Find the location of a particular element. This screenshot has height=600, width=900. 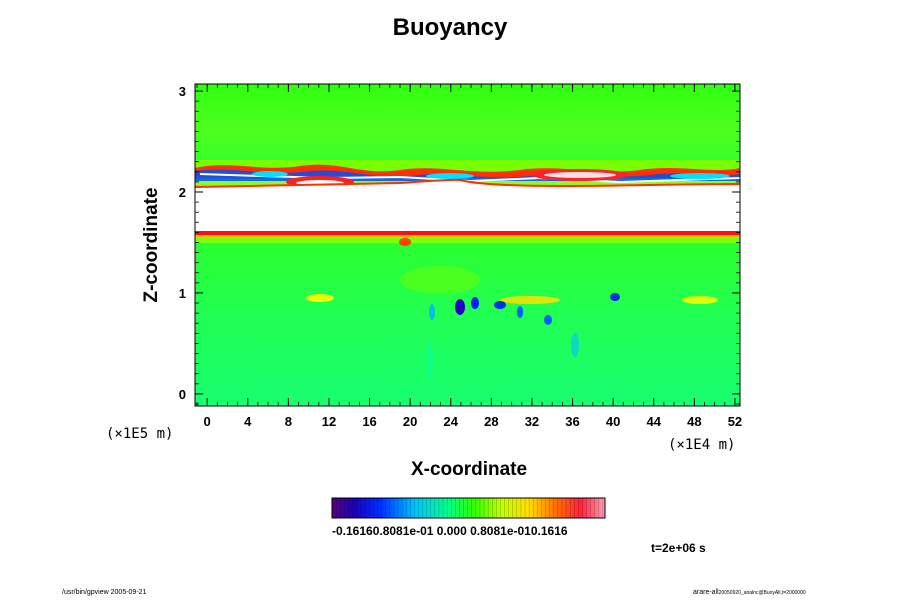

y-tick-label: 0 is located at coordinates (182, 394).